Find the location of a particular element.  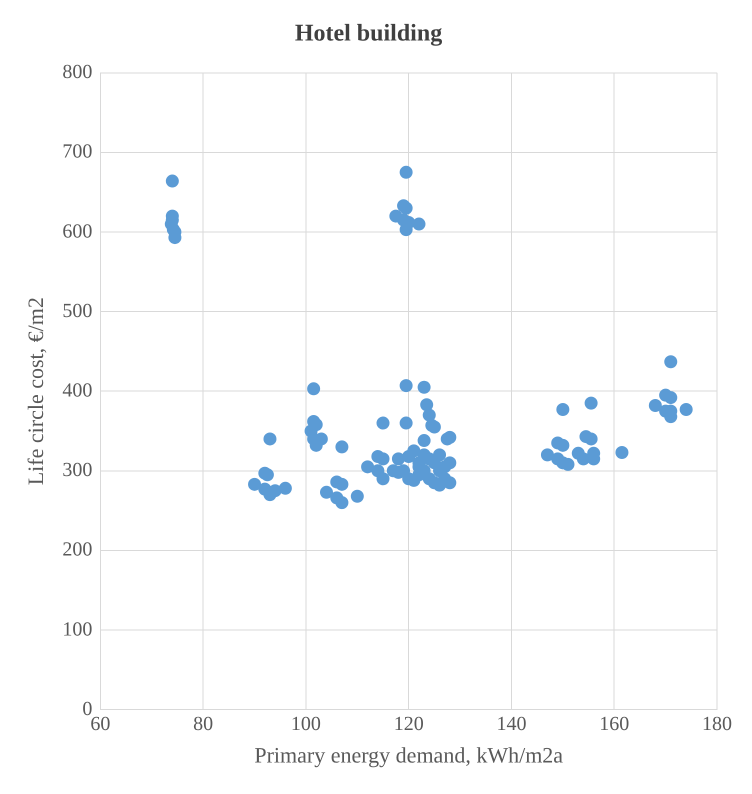

y-tick-label: 200 is located at coordinates (77, 549).